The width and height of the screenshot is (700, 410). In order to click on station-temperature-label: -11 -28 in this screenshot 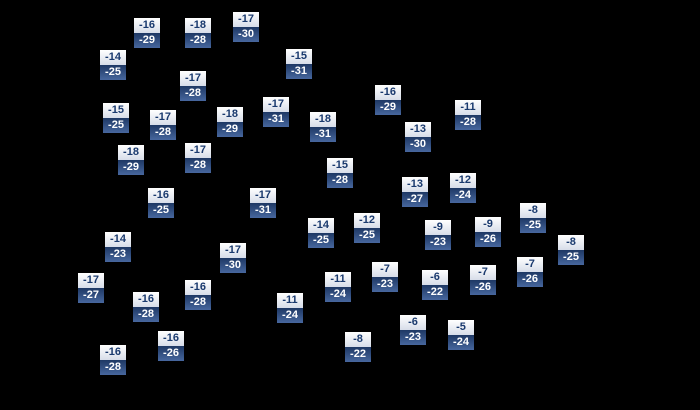, I will do `click(468, 115)`.